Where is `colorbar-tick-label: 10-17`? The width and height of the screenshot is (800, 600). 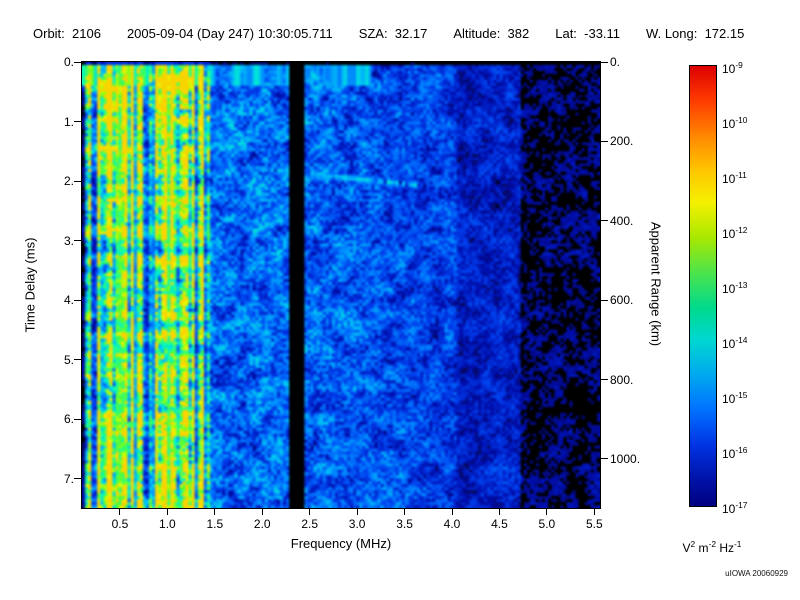
colorbar-tick-label: 10-17 is located at coordinates (735, 508).